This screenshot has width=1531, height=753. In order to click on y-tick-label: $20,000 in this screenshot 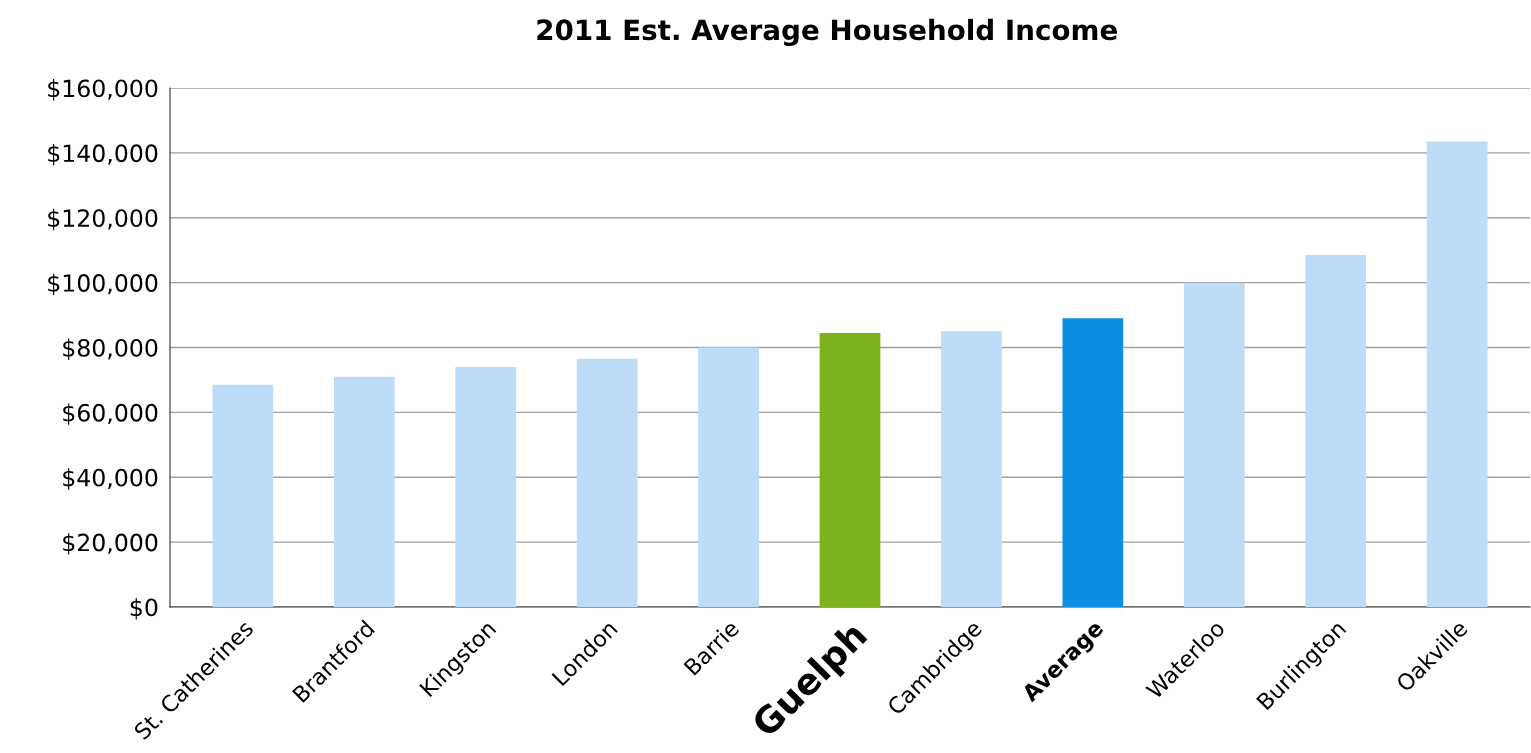, I will do `click(110, 544)`.